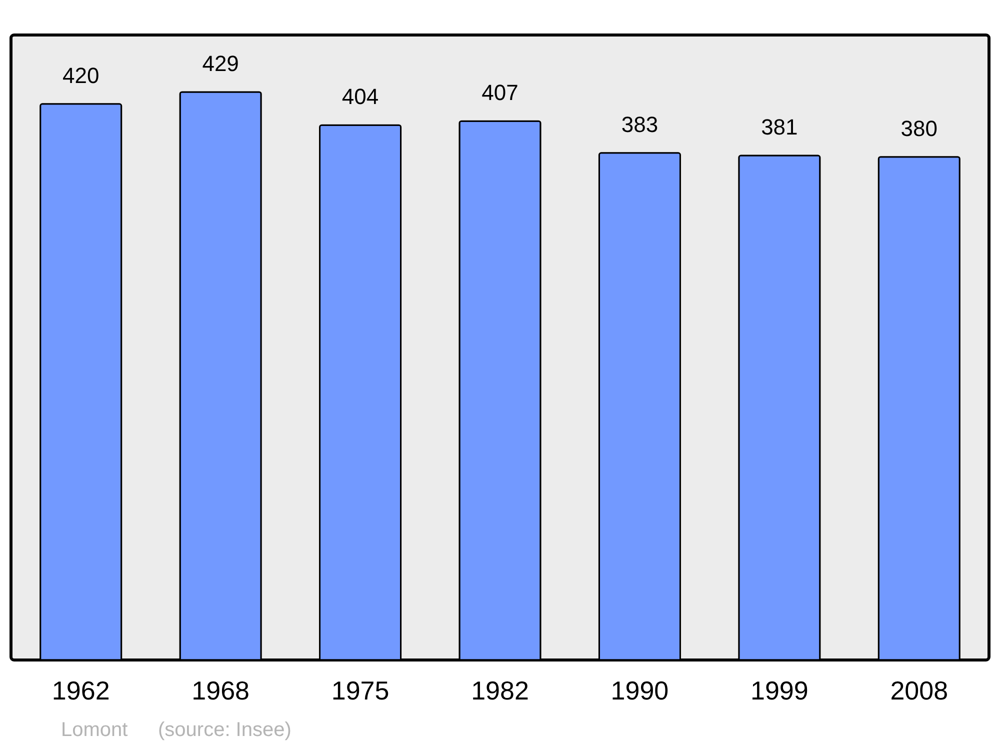 The height and width of the screenshot is (747, 1000). Describe the element at coordinates (779, 691) in the screenshot. I see `x-tick-label: 1999` at that location.